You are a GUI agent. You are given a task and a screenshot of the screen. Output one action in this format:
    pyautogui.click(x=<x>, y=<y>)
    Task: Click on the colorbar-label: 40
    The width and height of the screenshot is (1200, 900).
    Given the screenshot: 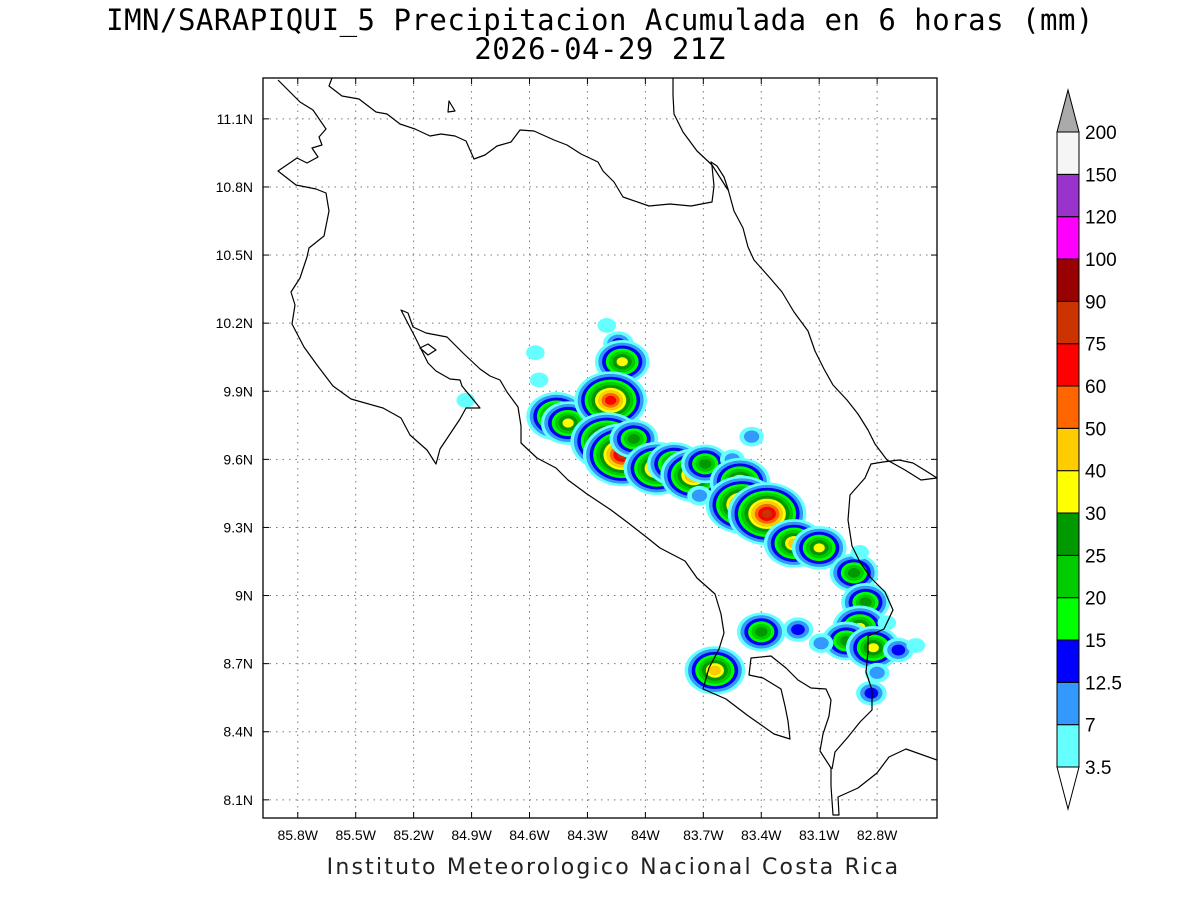 What is the action you would take?
    pyautogui.click(x=1095, y=472)
    